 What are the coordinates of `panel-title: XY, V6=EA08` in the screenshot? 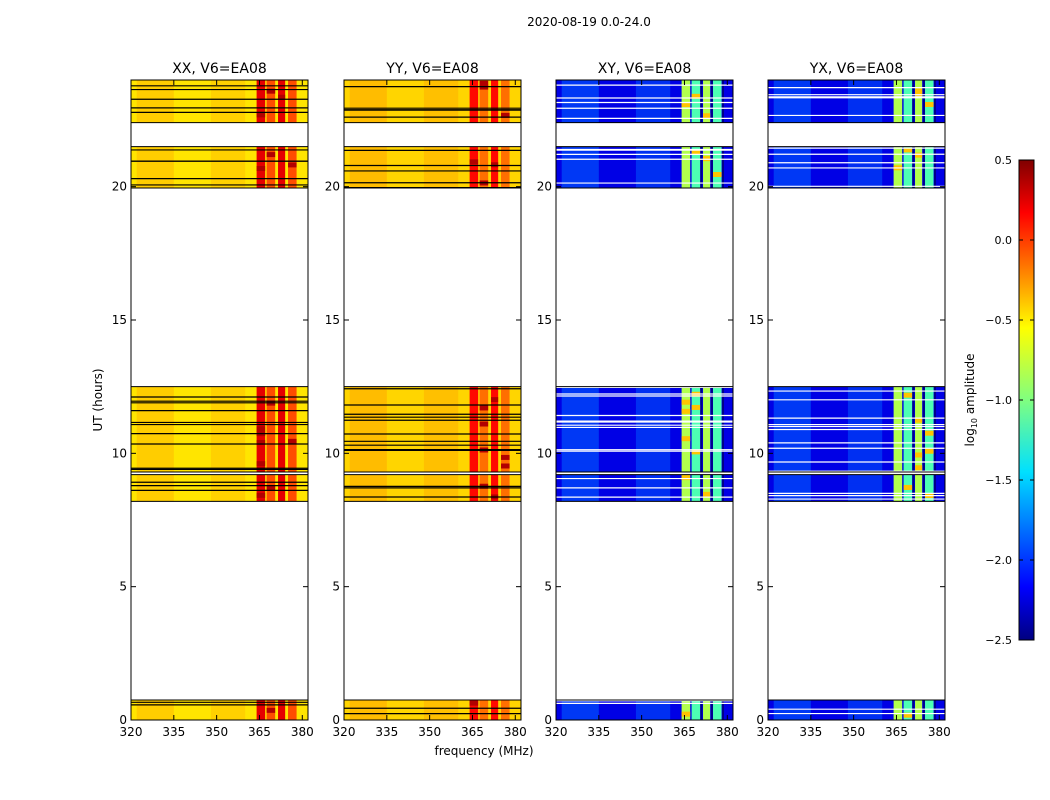 It's located at (645, 69).